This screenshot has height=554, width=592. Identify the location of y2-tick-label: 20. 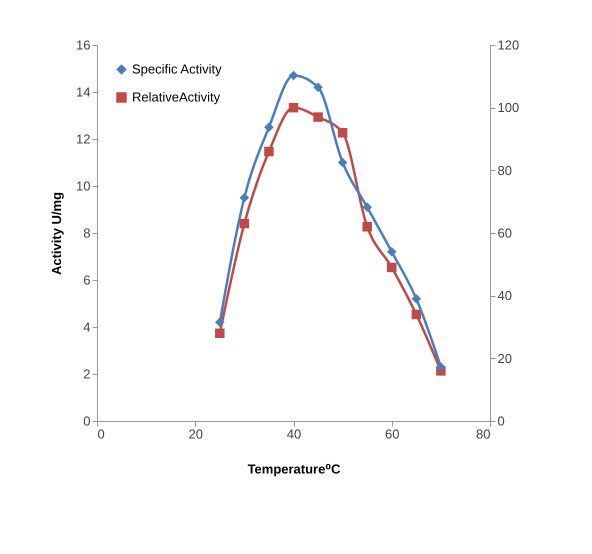
(505, 358).